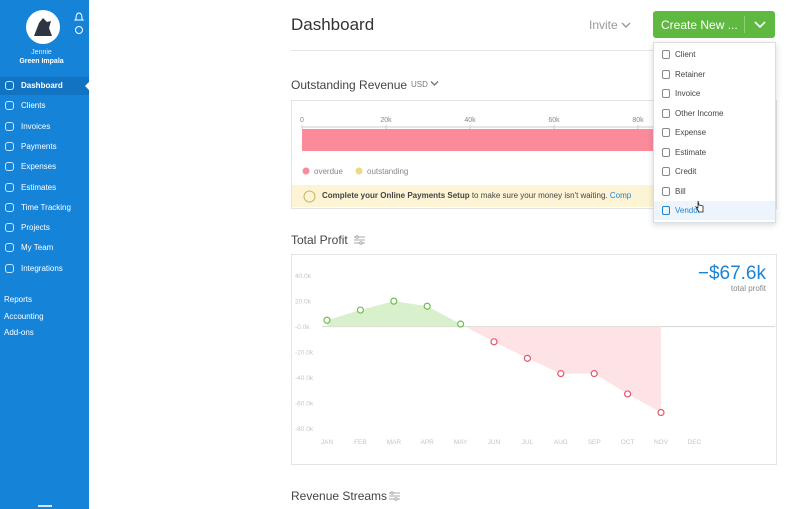 The image size is (800, 509). I want to click on nav-label: Projects, so click(35, 228).